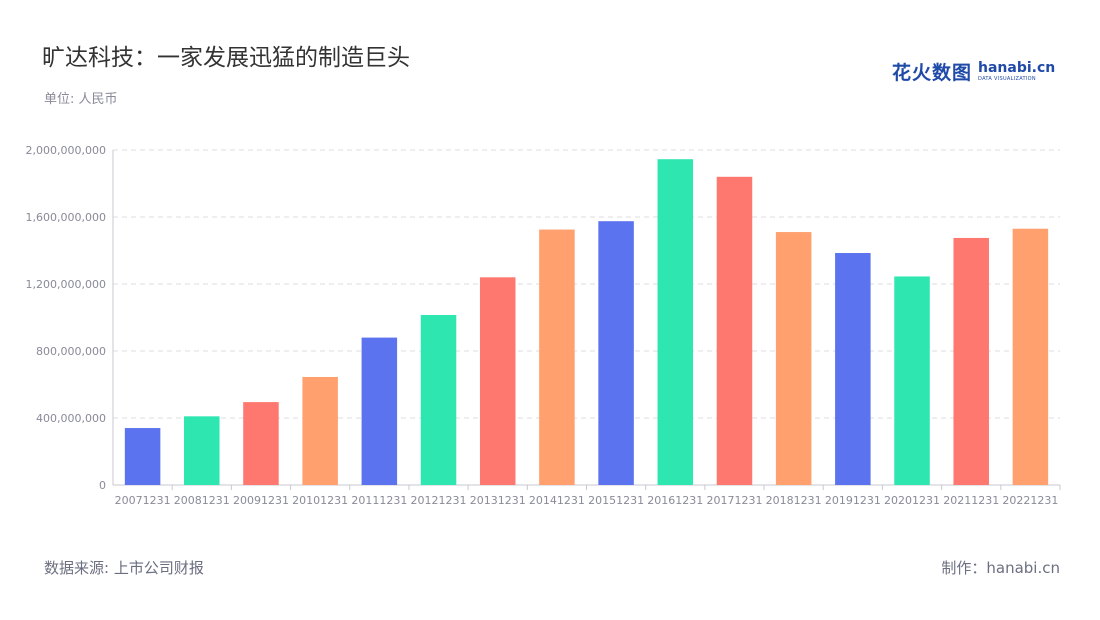 The image size is (1100, 620). What do you see at coordinates (932, 73) in the screenshot?
I see `logo-text-cn: 花火数图` at bounding box center [932, 73].